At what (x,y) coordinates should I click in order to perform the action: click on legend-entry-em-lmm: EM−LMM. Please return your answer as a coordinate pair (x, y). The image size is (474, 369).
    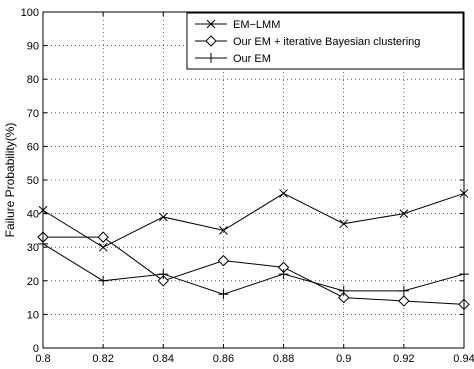
    Looking at the image, I should click on (237, 25).